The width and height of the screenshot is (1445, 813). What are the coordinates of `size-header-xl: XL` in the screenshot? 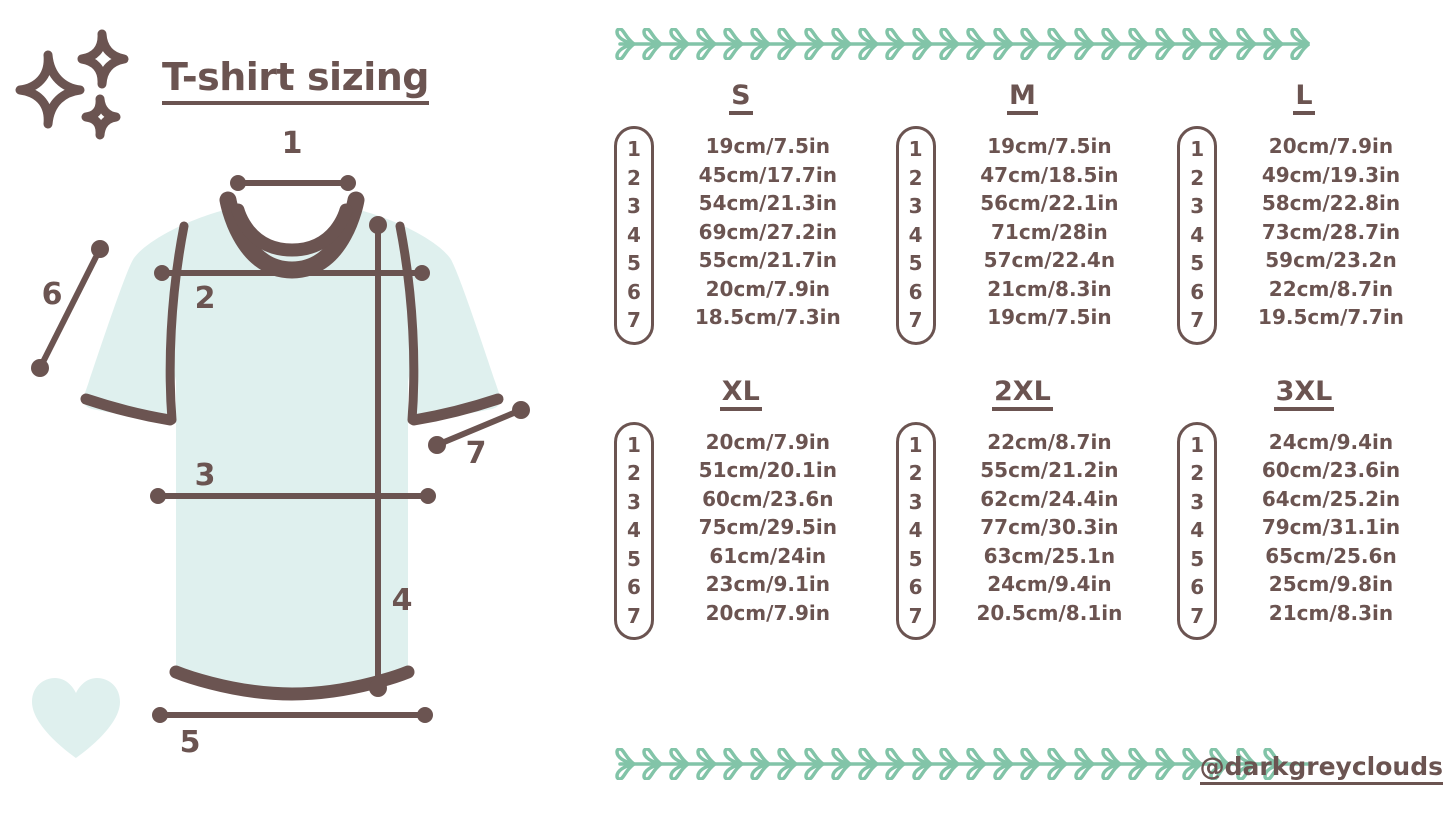 It's located at (741, 400).